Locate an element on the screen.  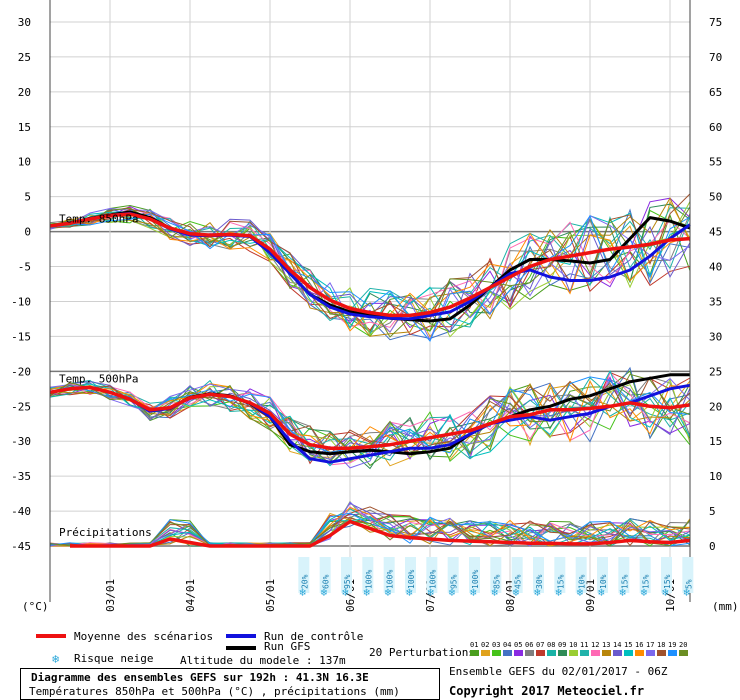
left-tick-label: -35 is located at coordinates (21, 476).